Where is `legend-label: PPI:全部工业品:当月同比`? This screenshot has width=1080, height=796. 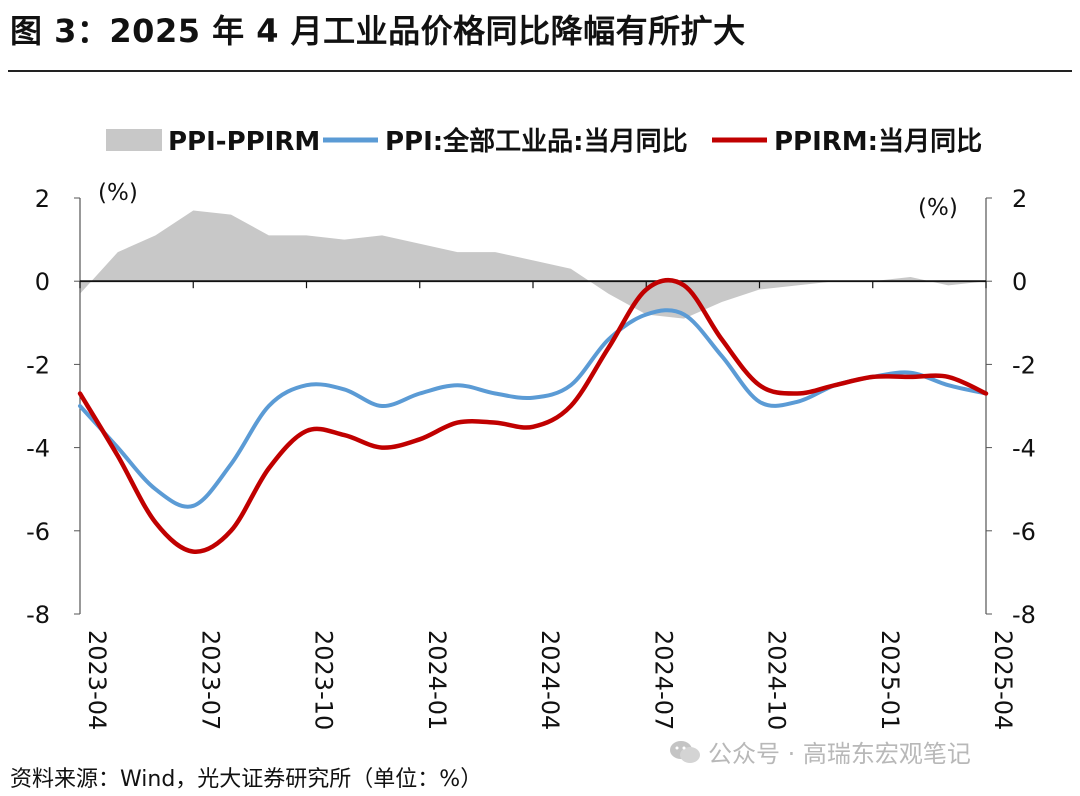 legend-label: PPI:全部工业品:当月同比 is located at coordinates (536, 141).